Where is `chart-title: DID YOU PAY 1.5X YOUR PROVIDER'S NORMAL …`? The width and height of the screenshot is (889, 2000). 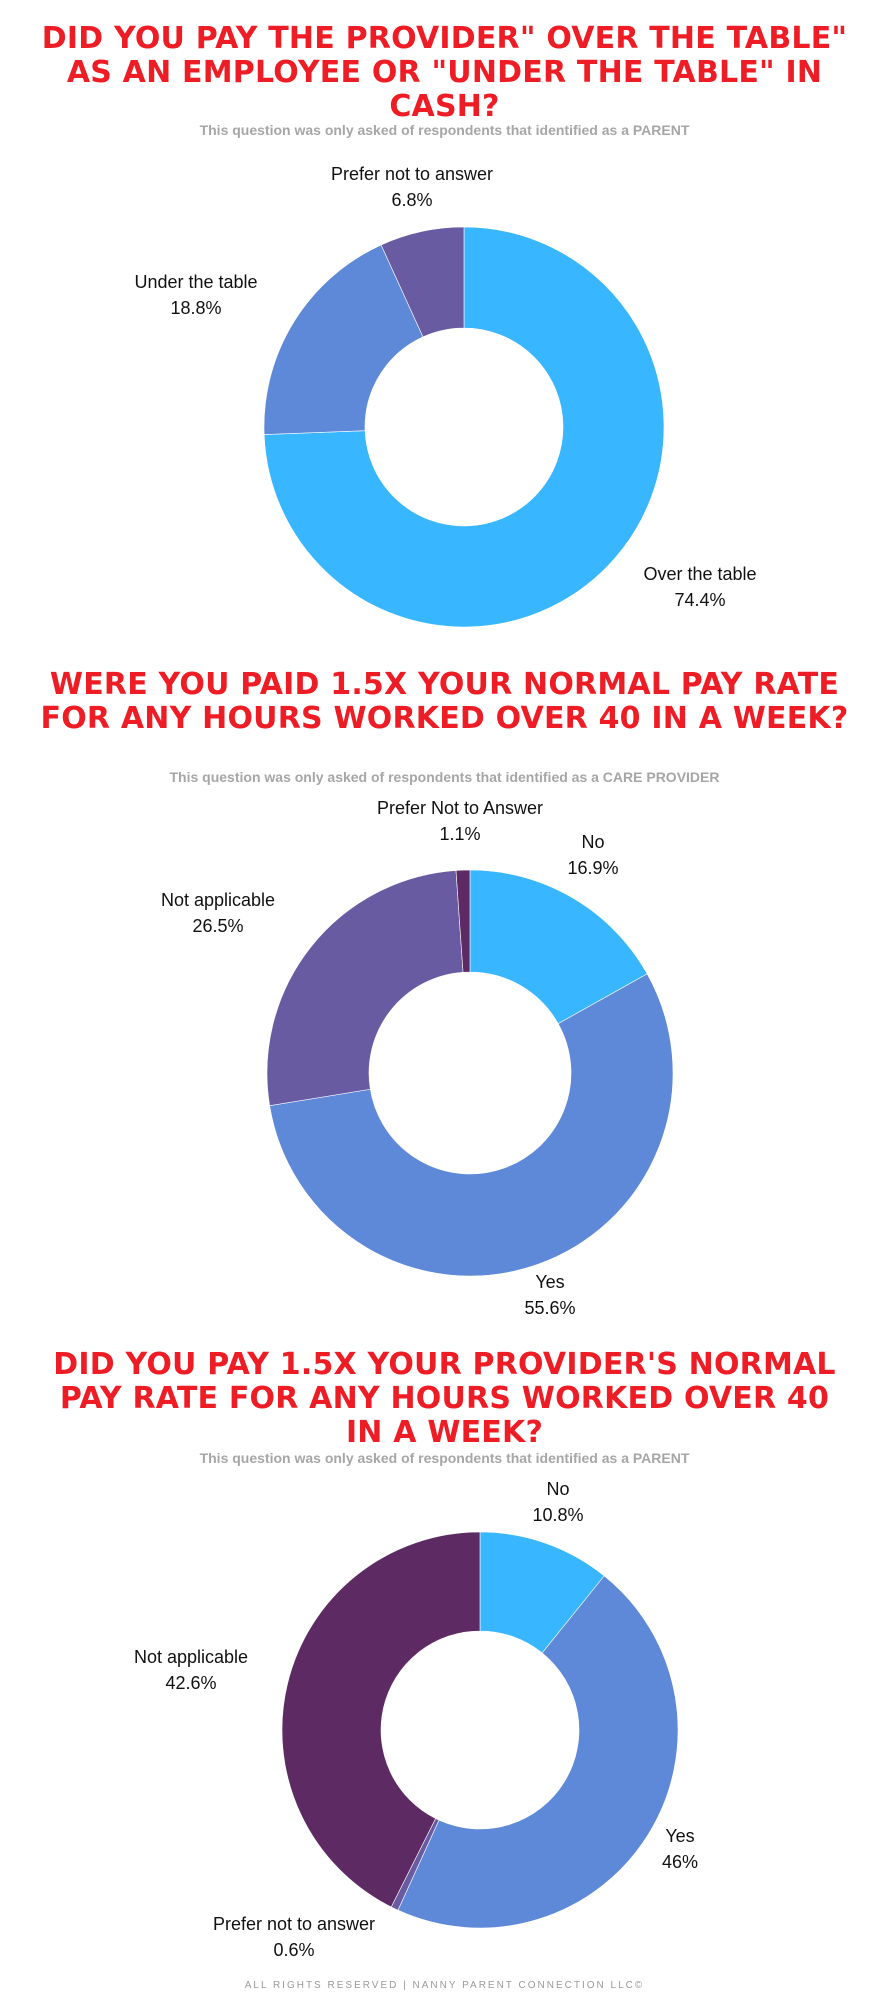
chart-title: DID YOU PAY 1.5X YOUR PROVIDER'S NORMAL … is located at coordinates (444, 1398).